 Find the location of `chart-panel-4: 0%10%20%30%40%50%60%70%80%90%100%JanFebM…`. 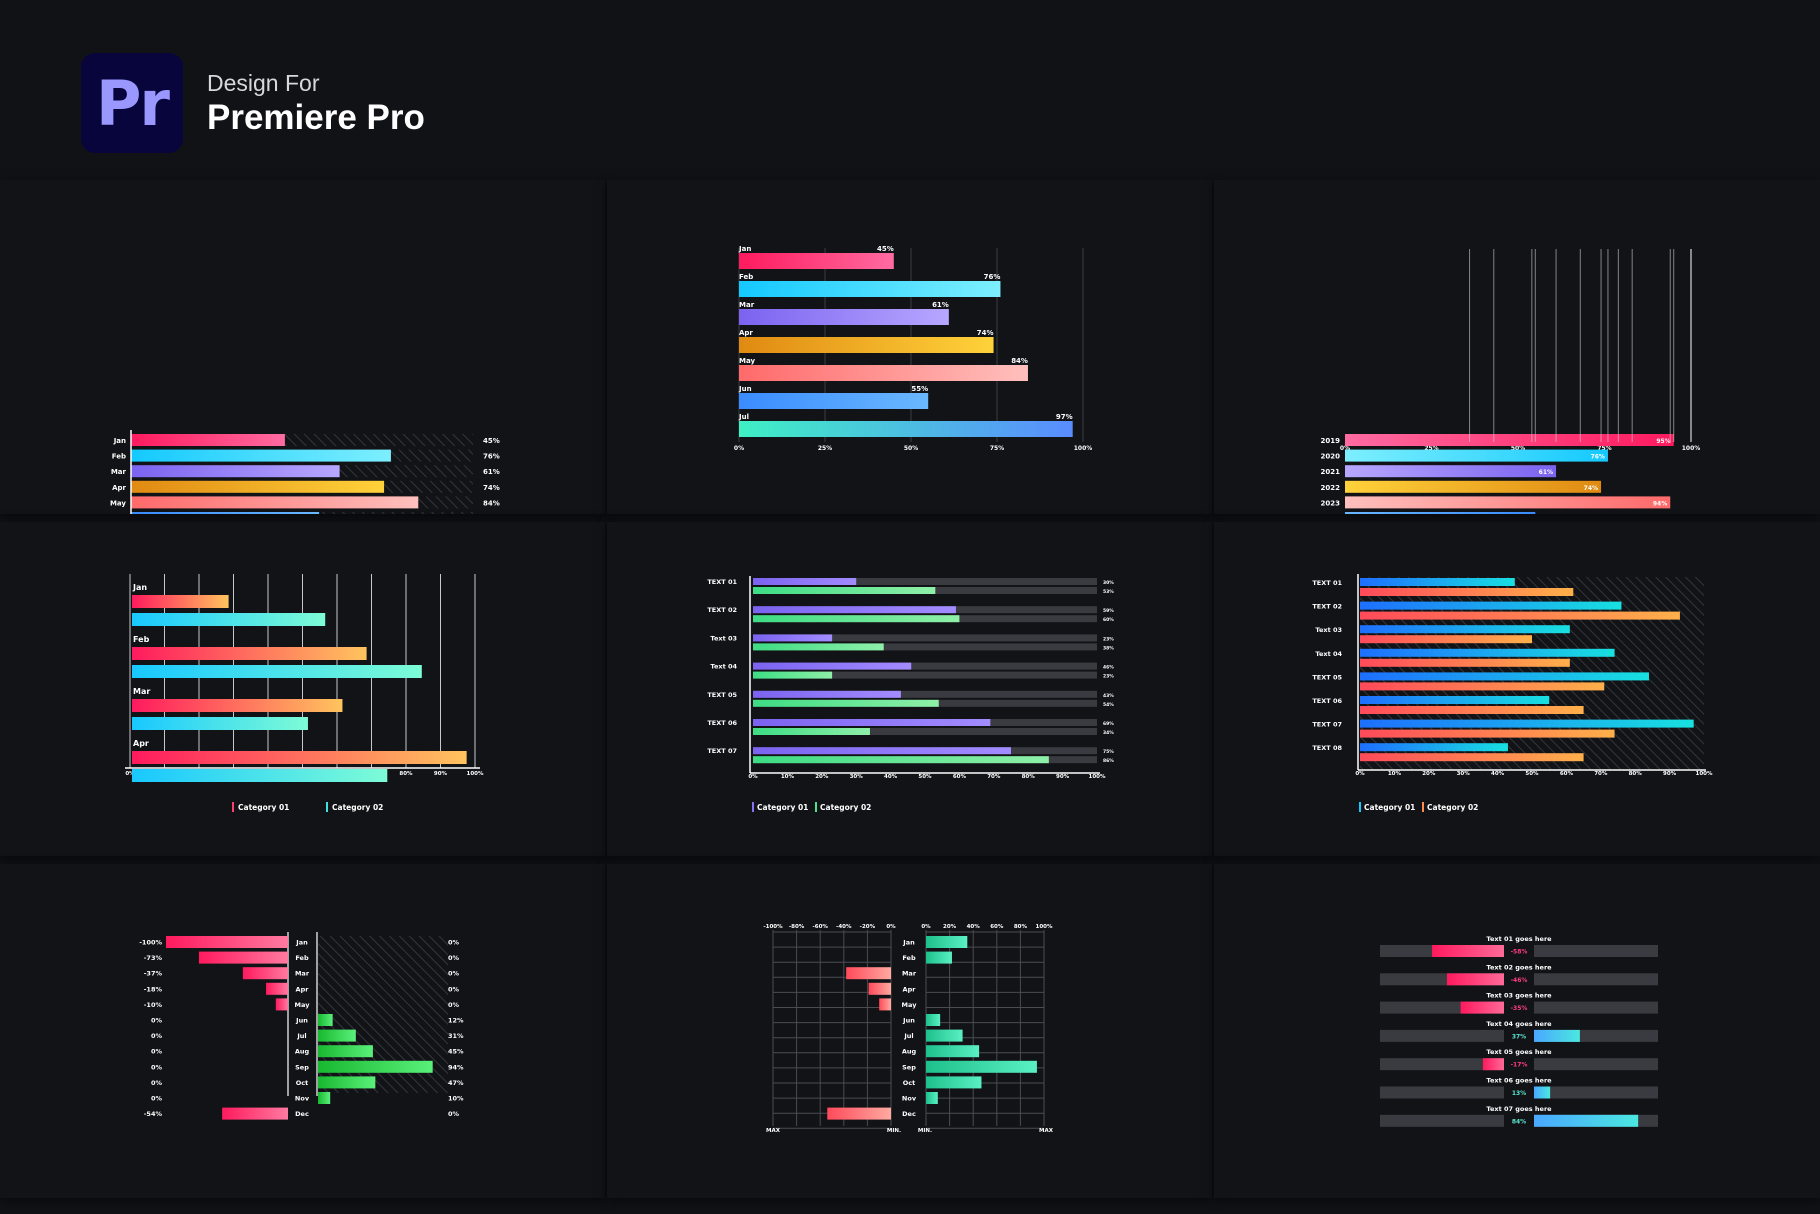

chart-panel-4: 0%10%20%30%40%50%60%70%80%90%100%JanFebM… is located at coordinates (302, 689).